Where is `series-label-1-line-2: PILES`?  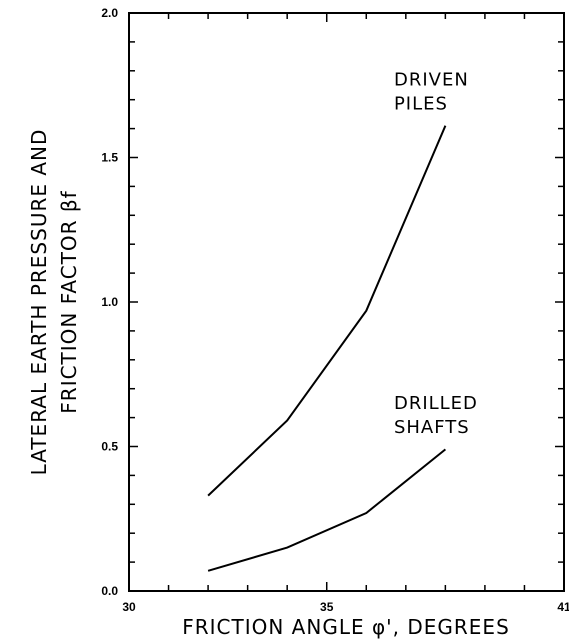 series-label-1-line-2: PILES is located at coordinates (421, 103).